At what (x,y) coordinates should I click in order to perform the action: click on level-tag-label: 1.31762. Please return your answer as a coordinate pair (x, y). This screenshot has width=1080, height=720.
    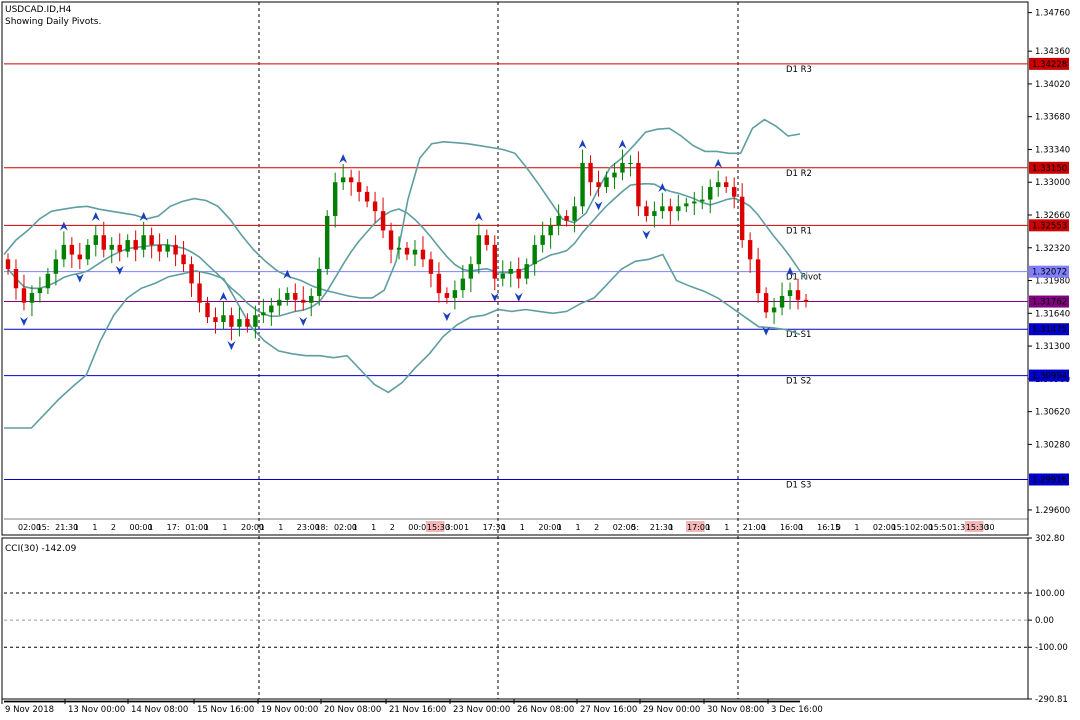
    Looking at the image, I should click on (1049, 303).